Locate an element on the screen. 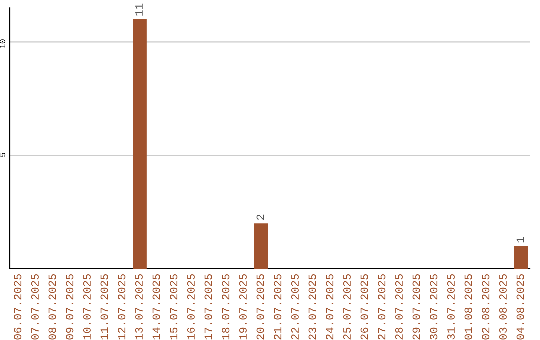  x-tick-label: 04.08.2025 is located at coordinates (520, 307).